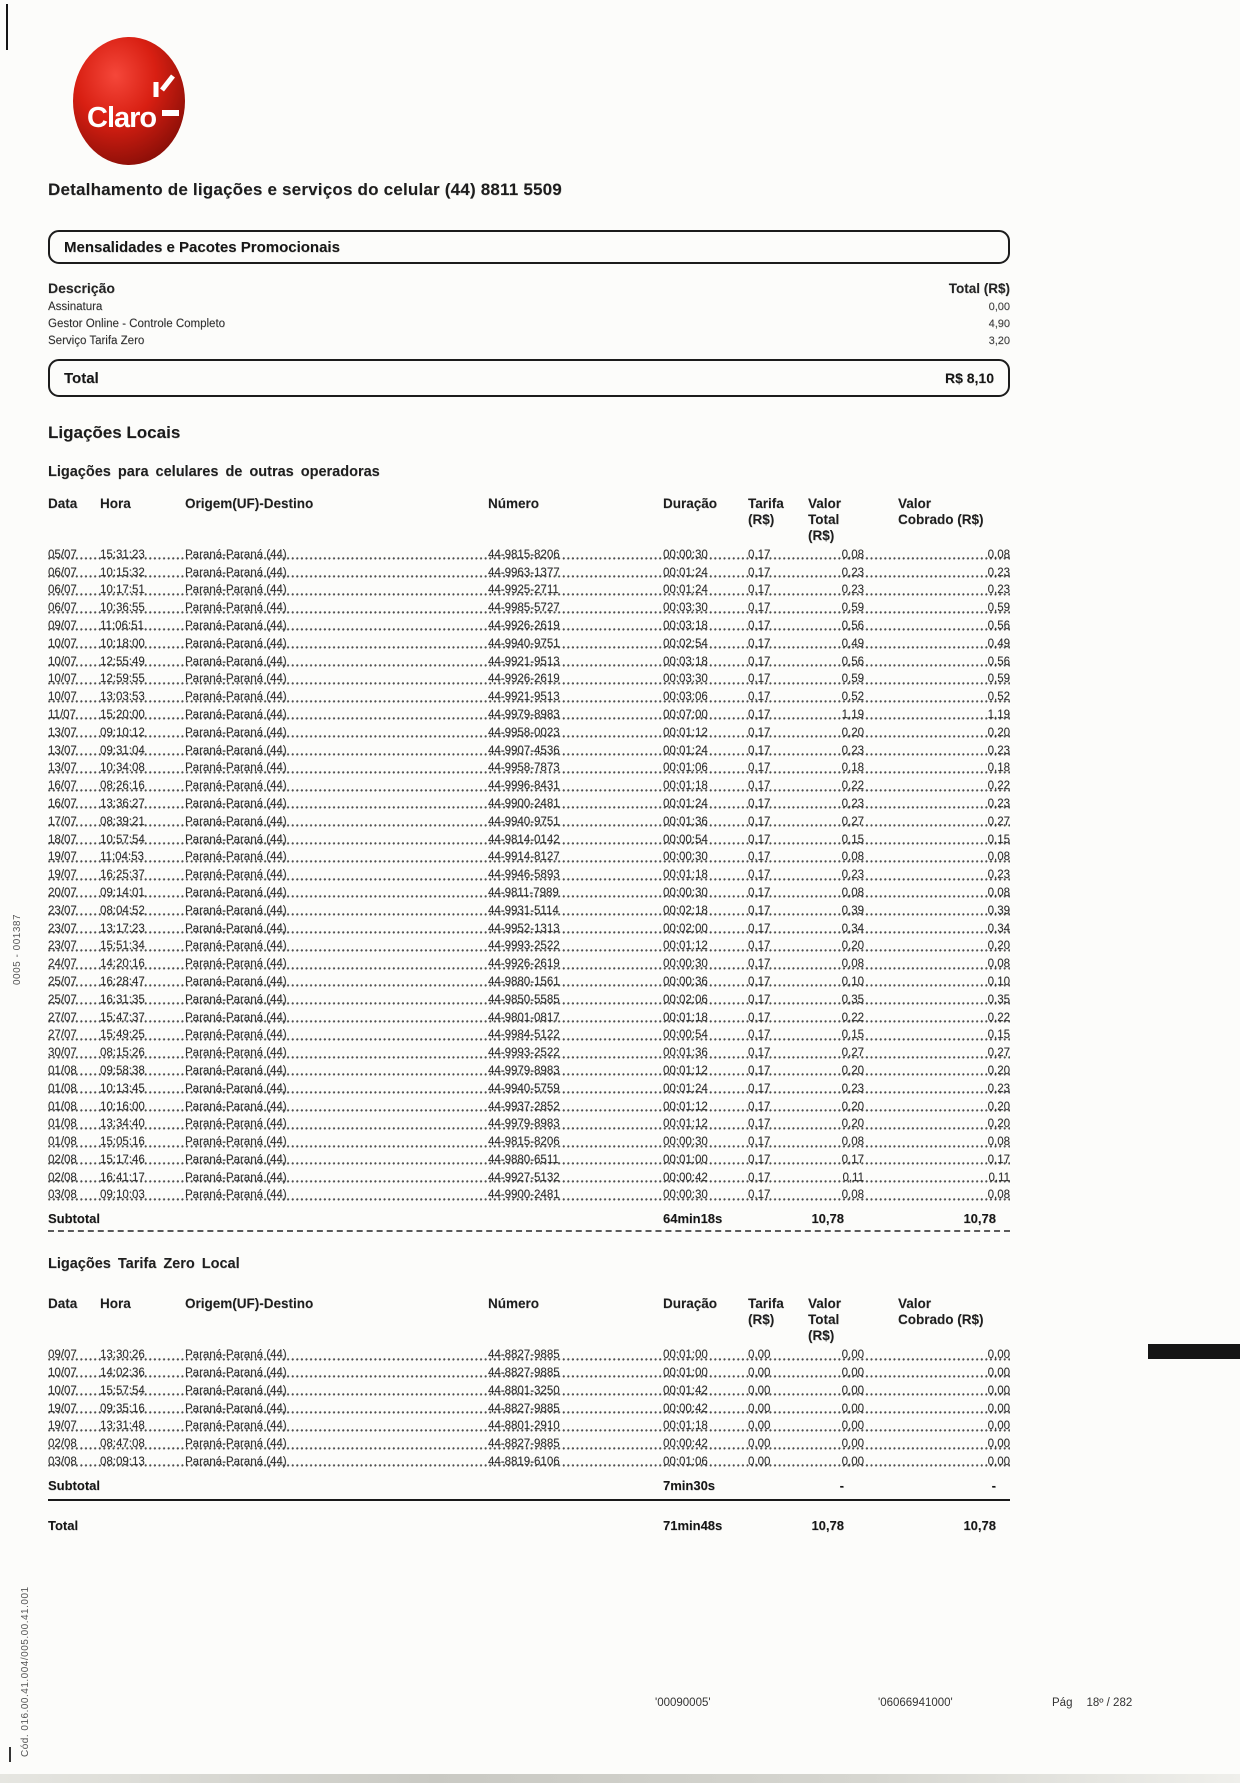 The image size is (1240, 1783). Describe the element at coordinates (122, 697) in the screenshot. I see `cell-hora: 13:03:53` at that location.